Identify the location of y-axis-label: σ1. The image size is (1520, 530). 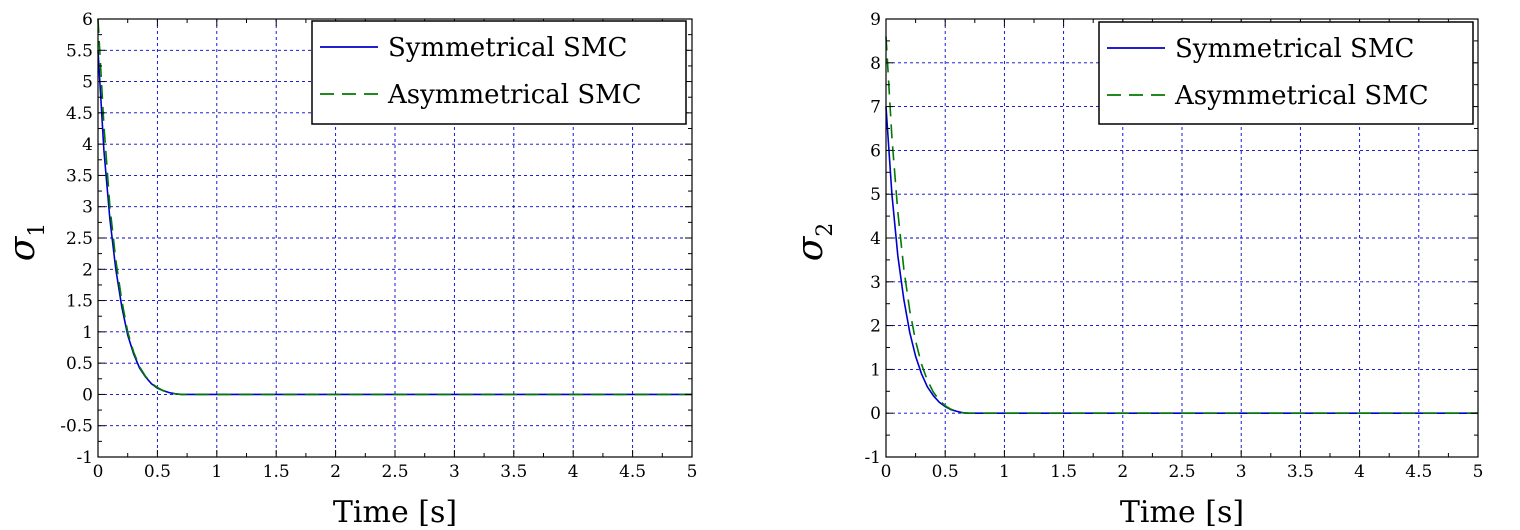
(26, 242).